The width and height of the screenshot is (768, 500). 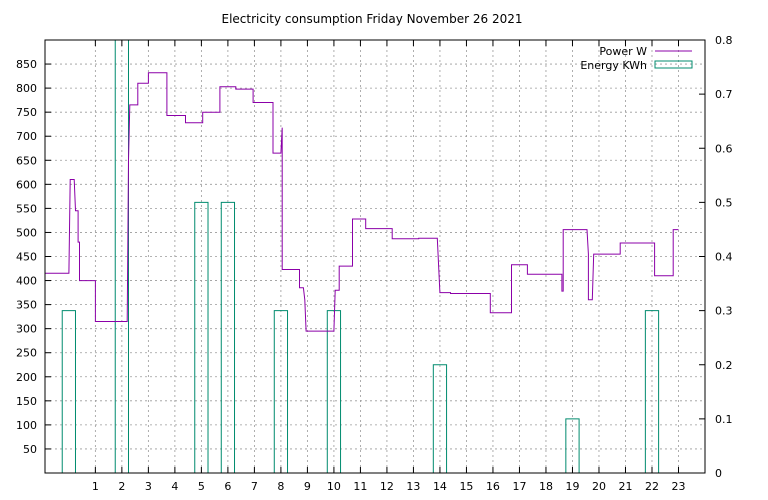 What do you see at coordinates (718, 473) in the screenshot?
I see `y-right-tick-label: 0` at bounding box center [718, 473].